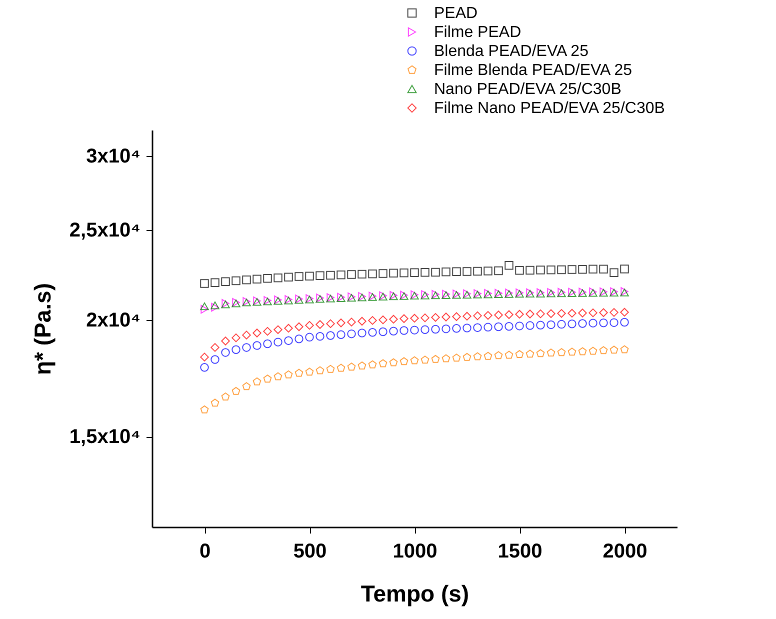 The width and height of the screenshot is (776, 619). I want to click on legend-label: Filme PEAD, so click(478, 32).